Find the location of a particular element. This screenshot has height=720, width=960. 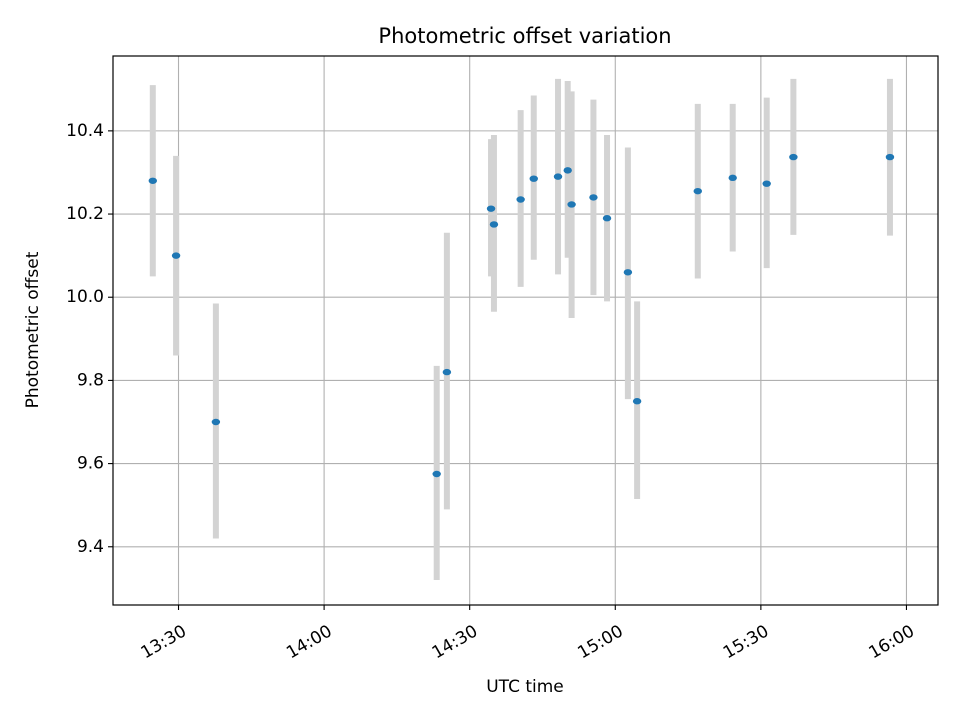

y-tick-label: 10.4 is located at coordinates (85, 131).